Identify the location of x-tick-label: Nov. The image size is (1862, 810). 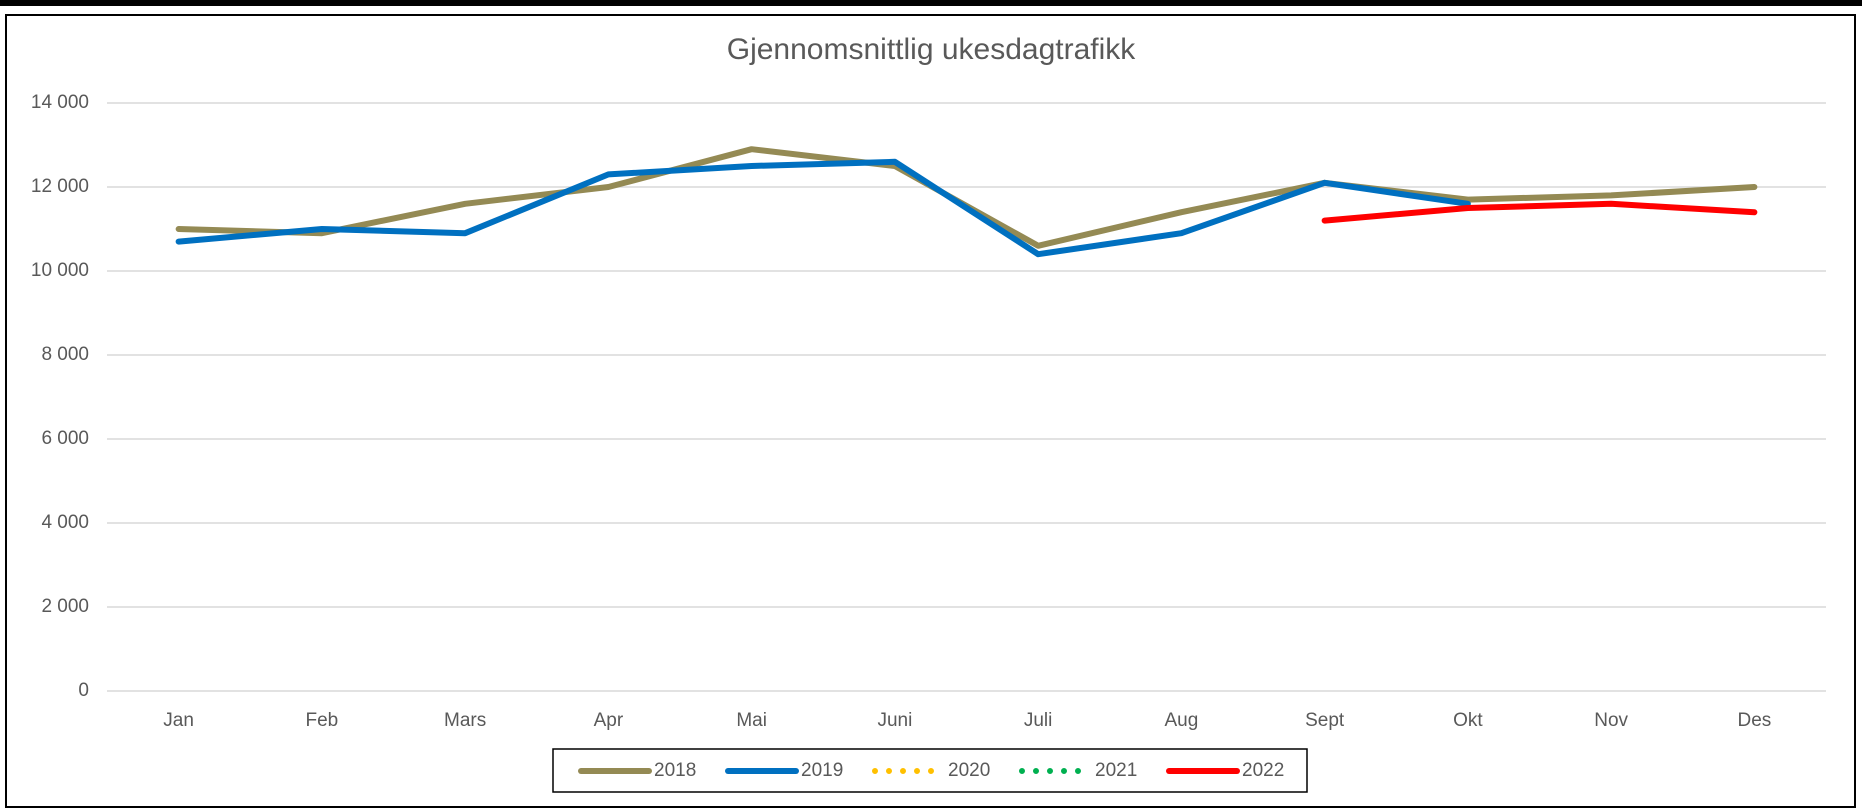
(1611, 720).